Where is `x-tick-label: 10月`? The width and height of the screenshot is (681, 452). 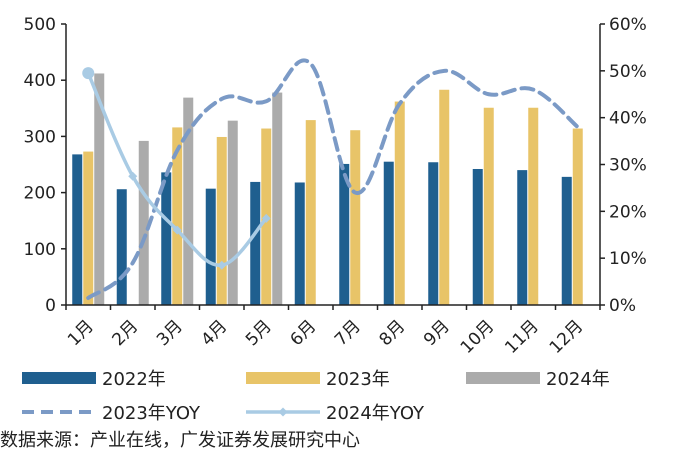
x-tick-label: 10月 is located at coordinates (477, 336).